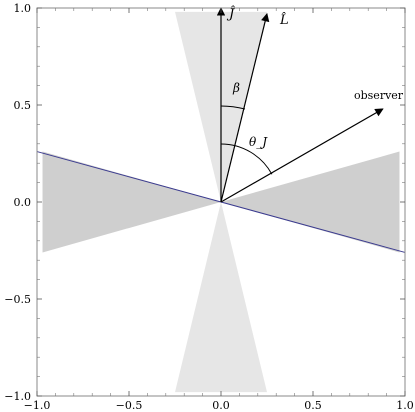  What do you see at coordinates (23, 202) in the screenshot?
I see `y-tick-label: 0.0` at bounding box center [23, 202].